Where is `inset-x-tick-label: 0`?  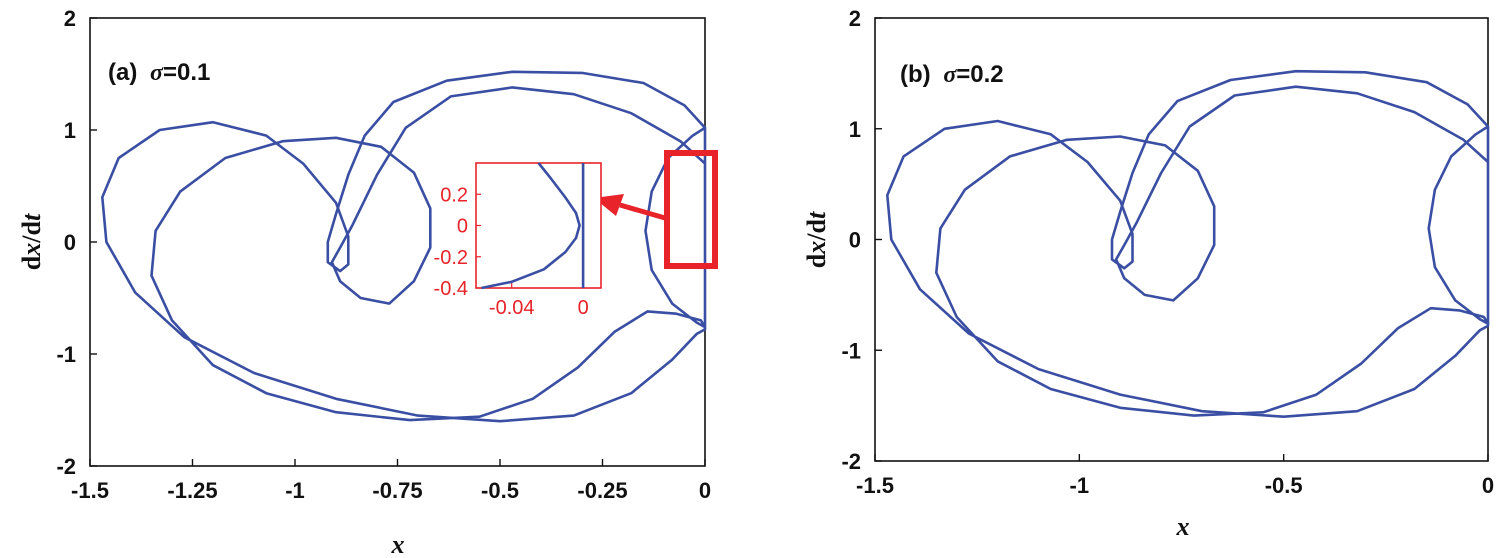 inset-x-tick-label: 0 is located at coordinates (583, 308).